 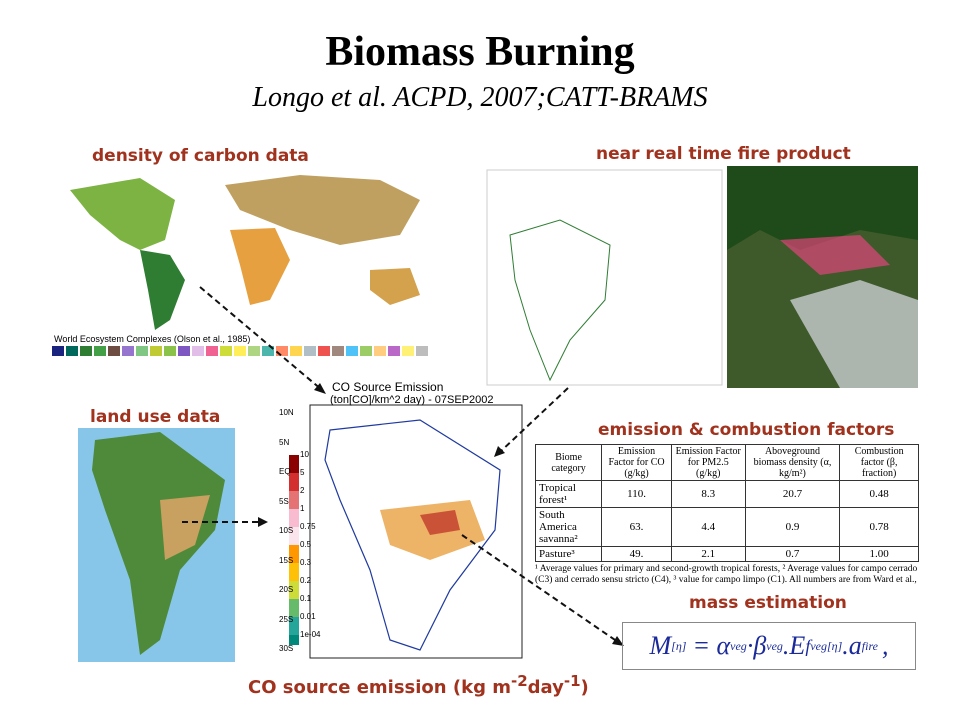 What do you see at coordinates (240, 351) in the screenshot?
I see `carbon-legend-swatches` at bounding box center [240, 351].